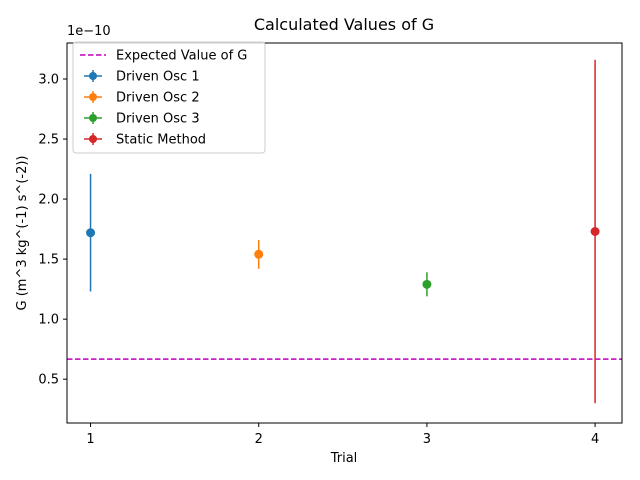 This screenshot has width=640, height=480. I want to click on legend-label-1: Driven Osc 1, so click(158, 77).